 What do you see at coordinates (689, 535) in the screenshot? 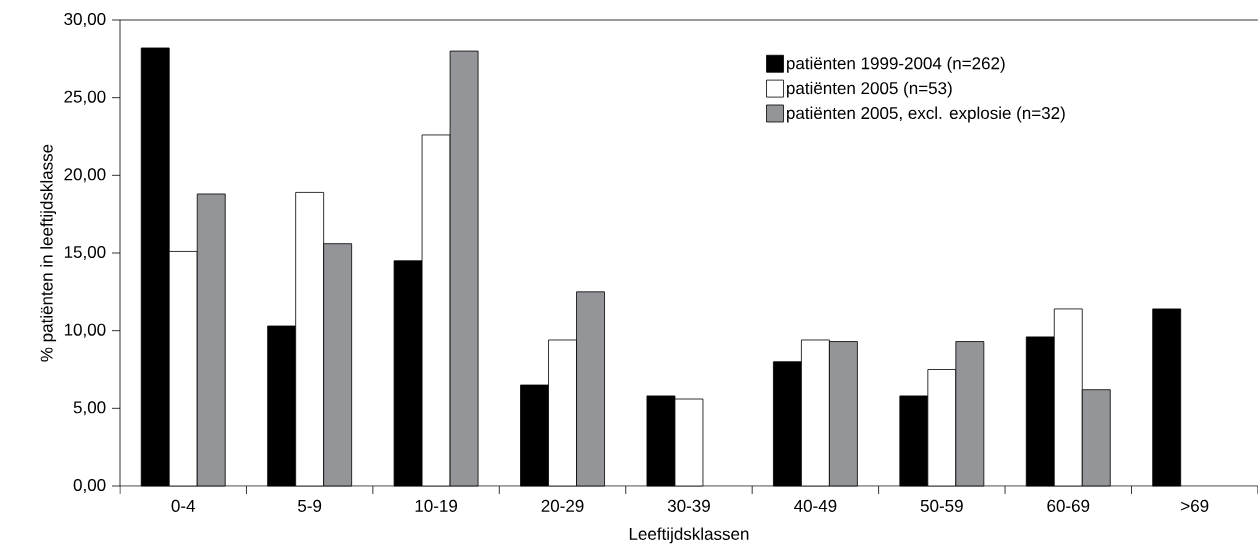
I see `x-axis-title: Leeftijdsklassen` at bounding box center [689, 535].